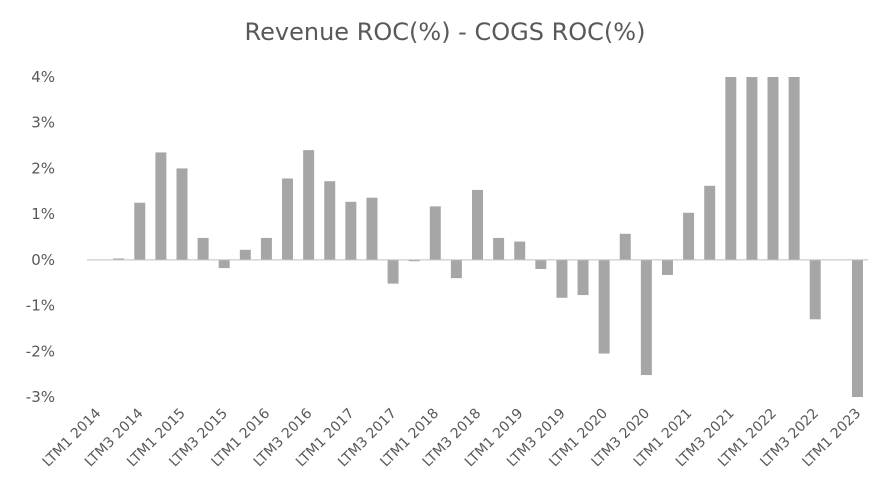 This screenshot has height=499, width=890. What do you see at coordinates (43, 260) in the screenshot?
I see `y-tick-label: 0%` at bounding box center [43, 260].